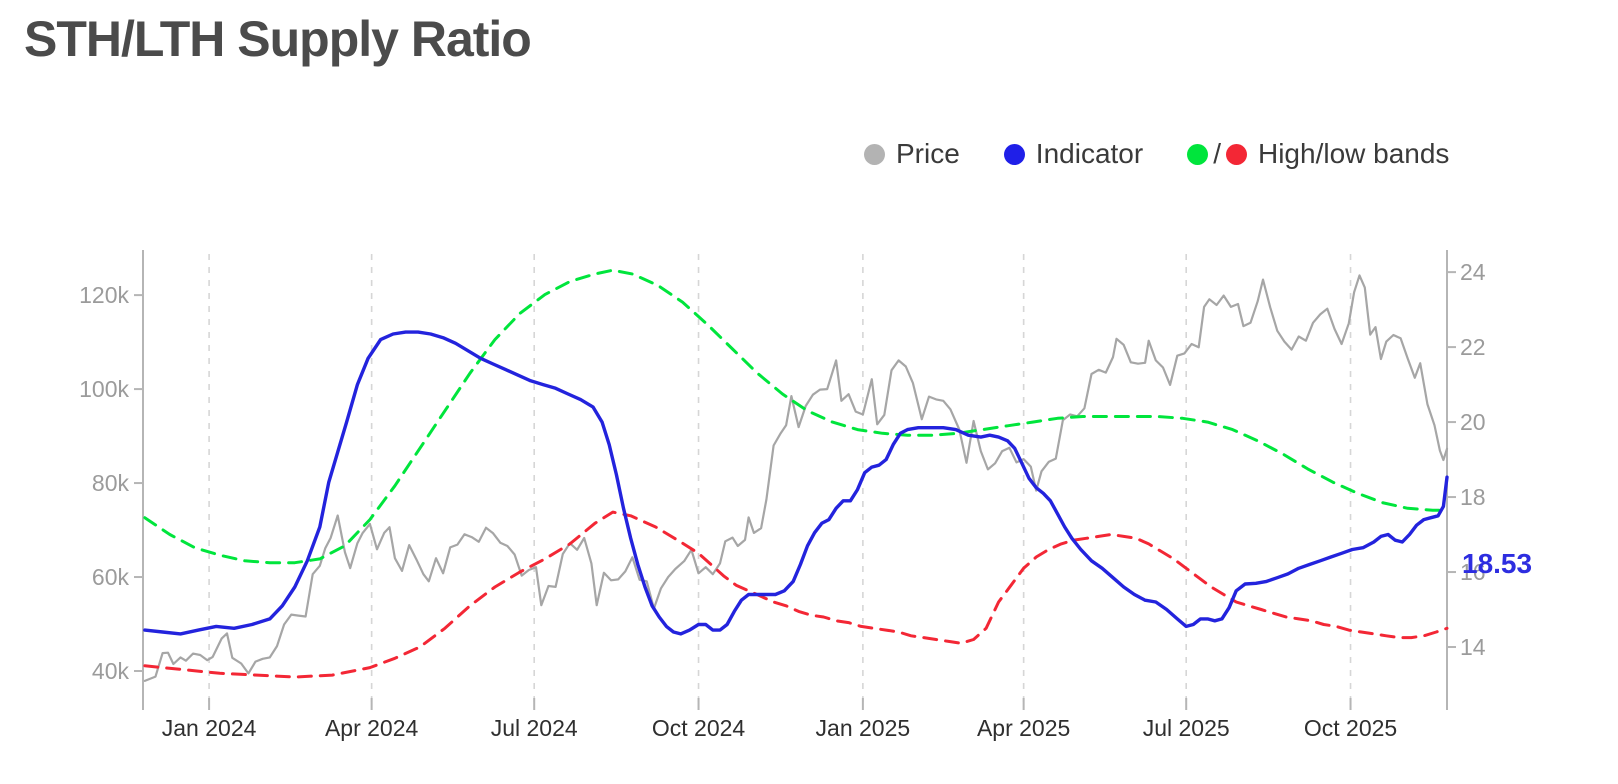  Describe the element at coordinates (1353, 153) in the screenshot. I see `legend-label-bands: High/low bands` at that location.